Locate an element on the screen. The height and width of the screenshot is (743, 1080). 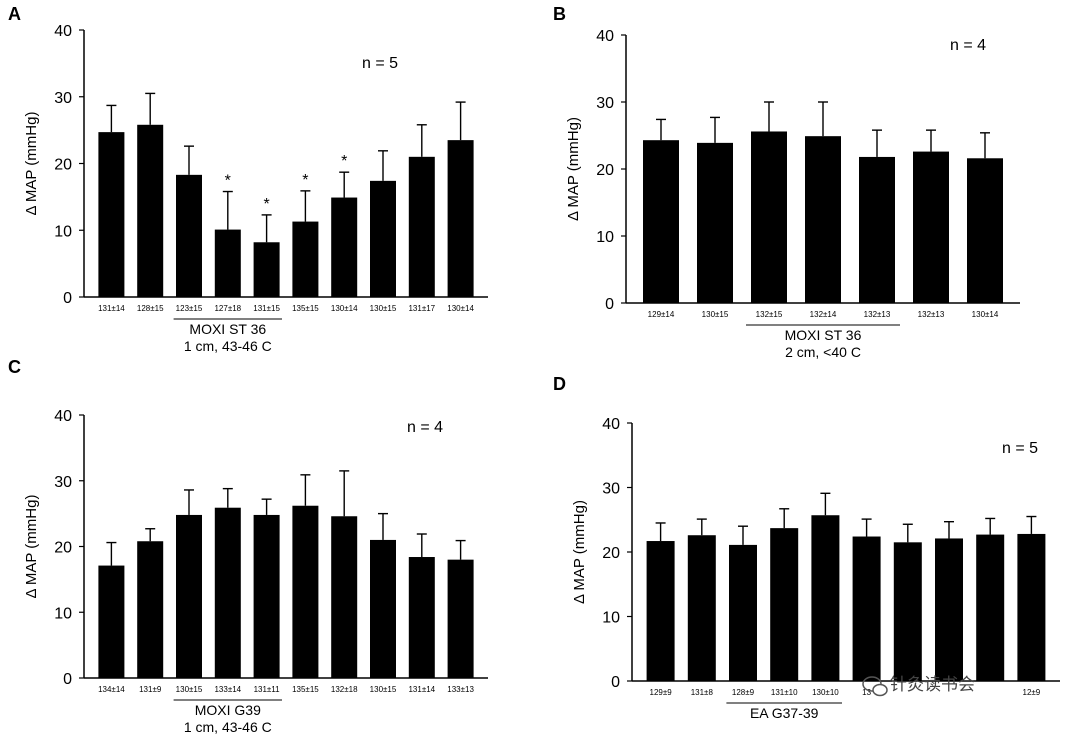
panel-letter: B is located at coordinates (559, 14).